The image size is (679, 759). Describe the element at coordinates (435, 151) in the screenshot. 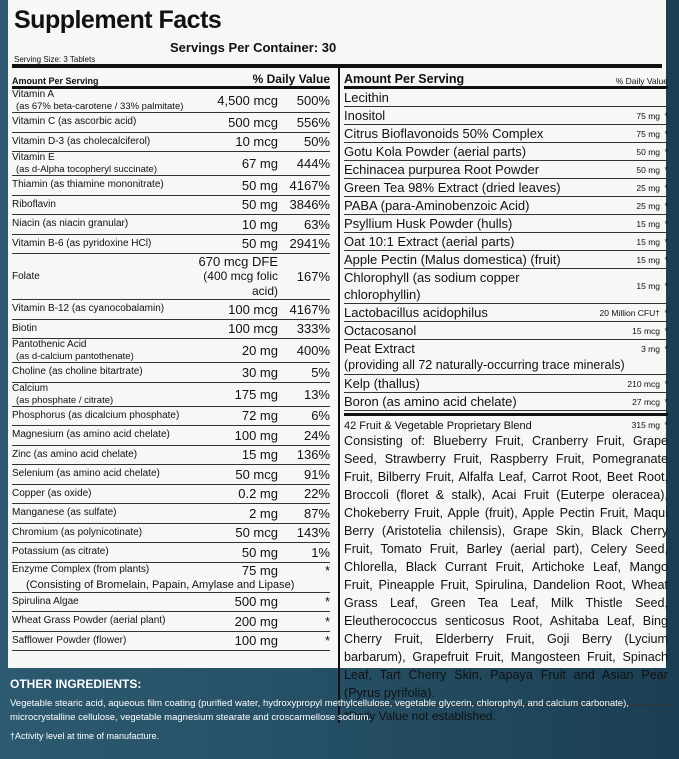

I see `nutrient-name: Gotu Kola Powder (aerial parts)` at that location.